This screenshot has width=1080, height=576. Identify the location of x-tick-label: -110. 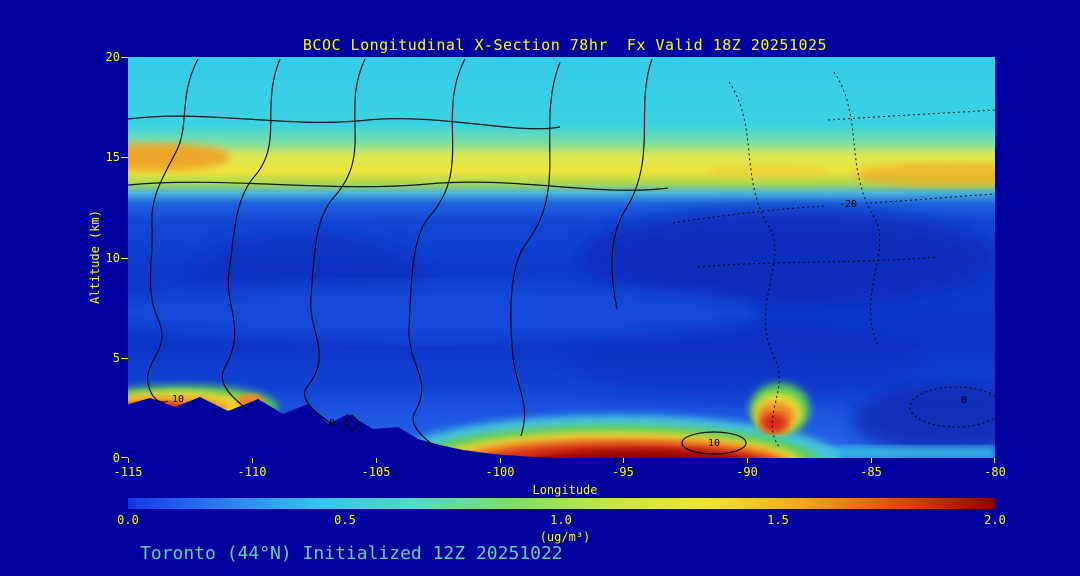
(252, 472).